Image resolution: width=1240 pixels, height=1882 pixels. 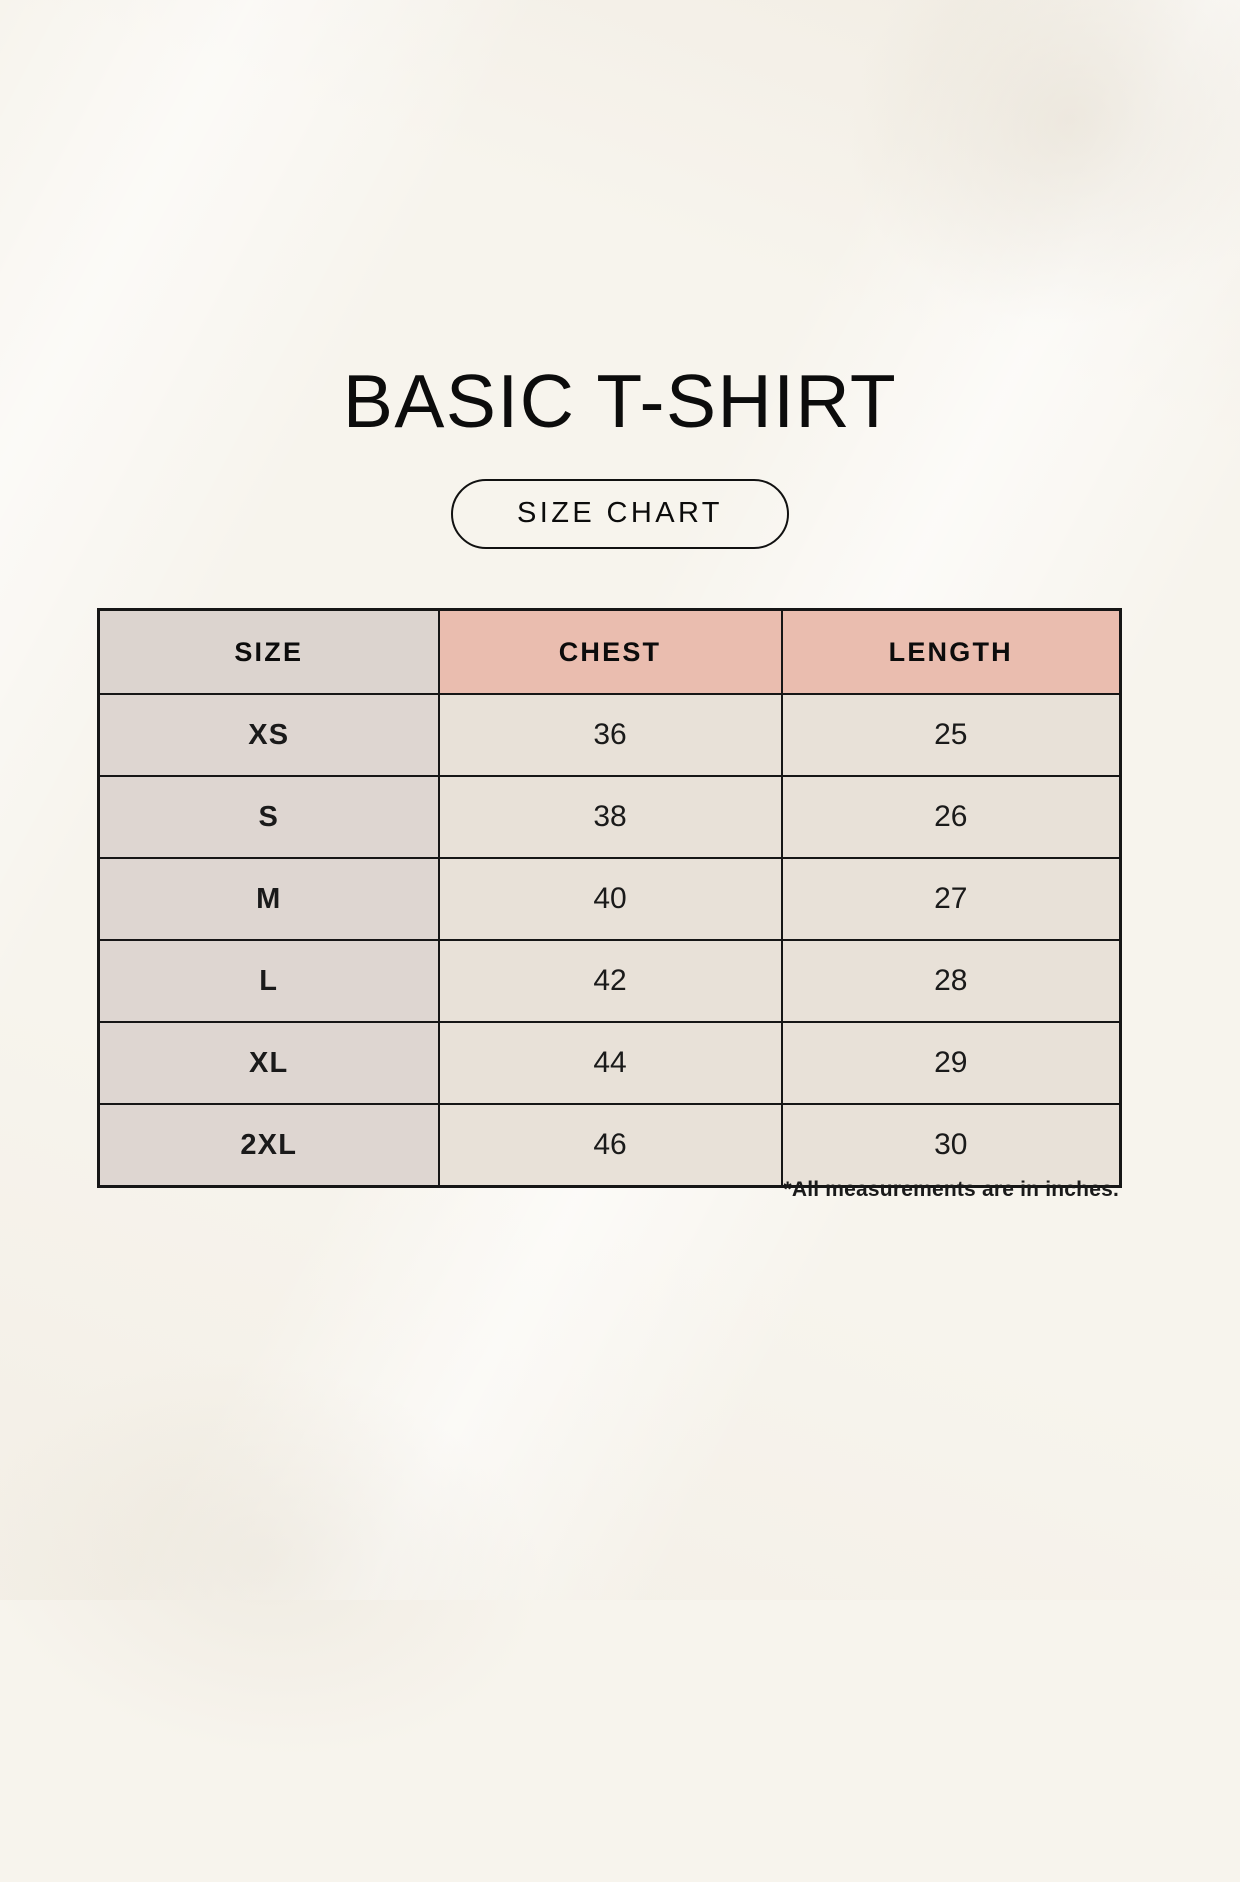 What do you see at coordinates (268, 817) in the screenshot?
I see `cell-size: S` at bounding box center [268, 817].